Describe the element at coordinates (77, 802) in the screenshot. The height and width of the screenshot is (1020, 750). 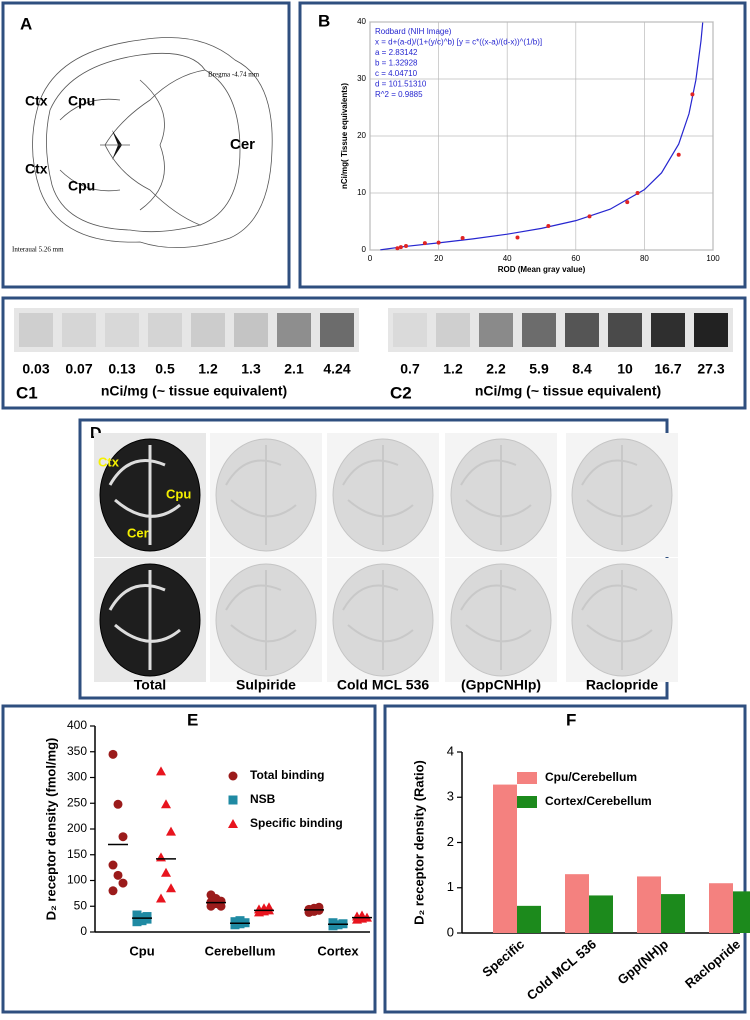
I see `y-tick-label: 250` at that location.